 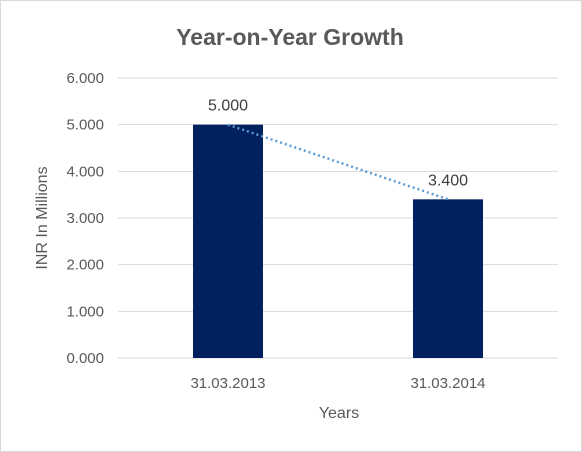 What do you see at coordinates (448, 180) in the screenshot?
I see `data-label: 3.400` at bounding box center [448, 180].